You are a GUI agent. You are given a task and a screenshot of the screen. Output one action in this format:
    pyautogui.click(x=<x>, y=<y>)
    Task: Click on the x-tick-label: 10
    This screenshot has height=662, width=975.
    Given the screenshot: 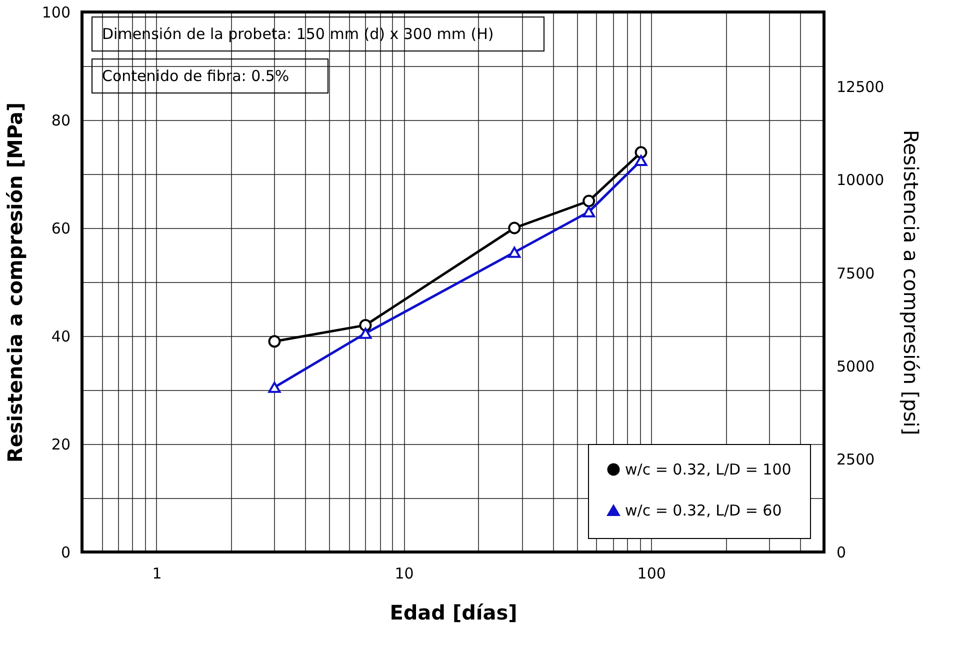 What is the action you would take?
    pyautogui.click(x=404, y=573)
    